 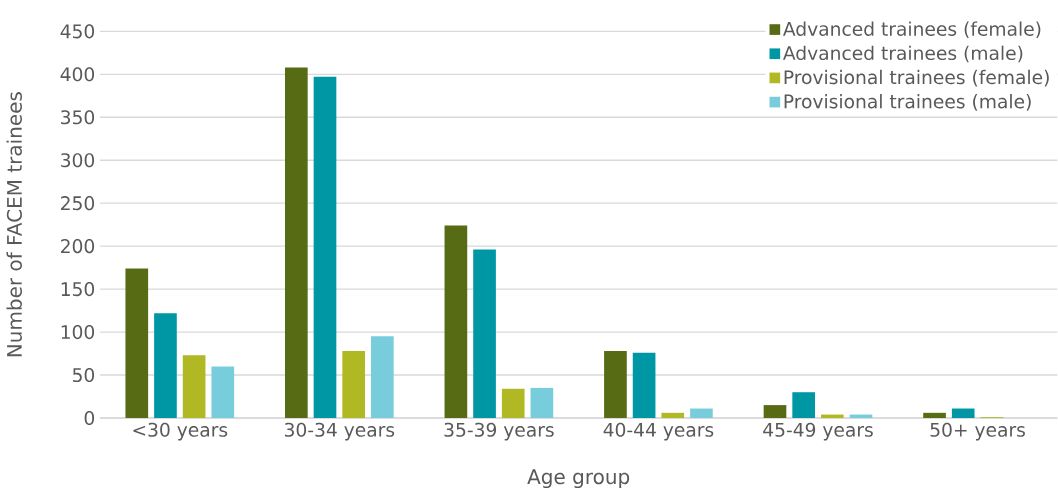 What do you see at coordinates (78, 117) in the screenshot?
I see `y-tick-label: 350` at bounding box center [78, 117].